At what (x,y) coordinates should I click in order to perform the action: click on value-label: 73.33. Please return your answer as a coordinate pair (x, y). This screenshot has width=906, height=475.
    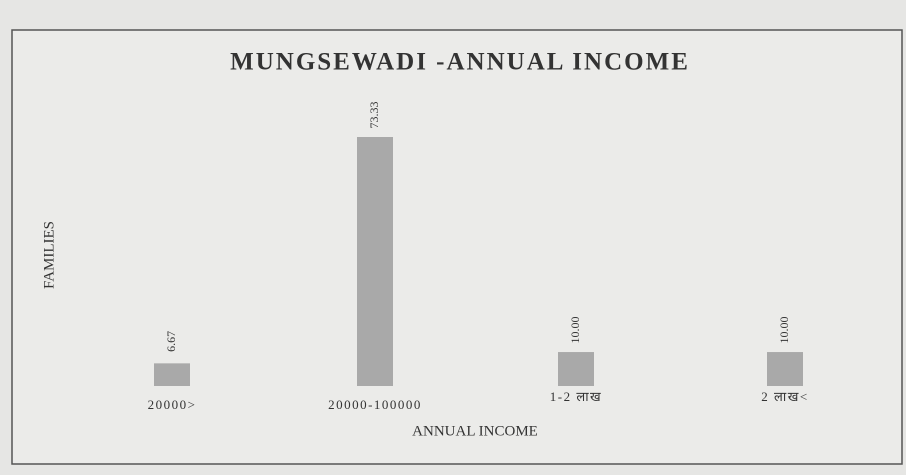
    Looking at the image, I should click on (374, 115).